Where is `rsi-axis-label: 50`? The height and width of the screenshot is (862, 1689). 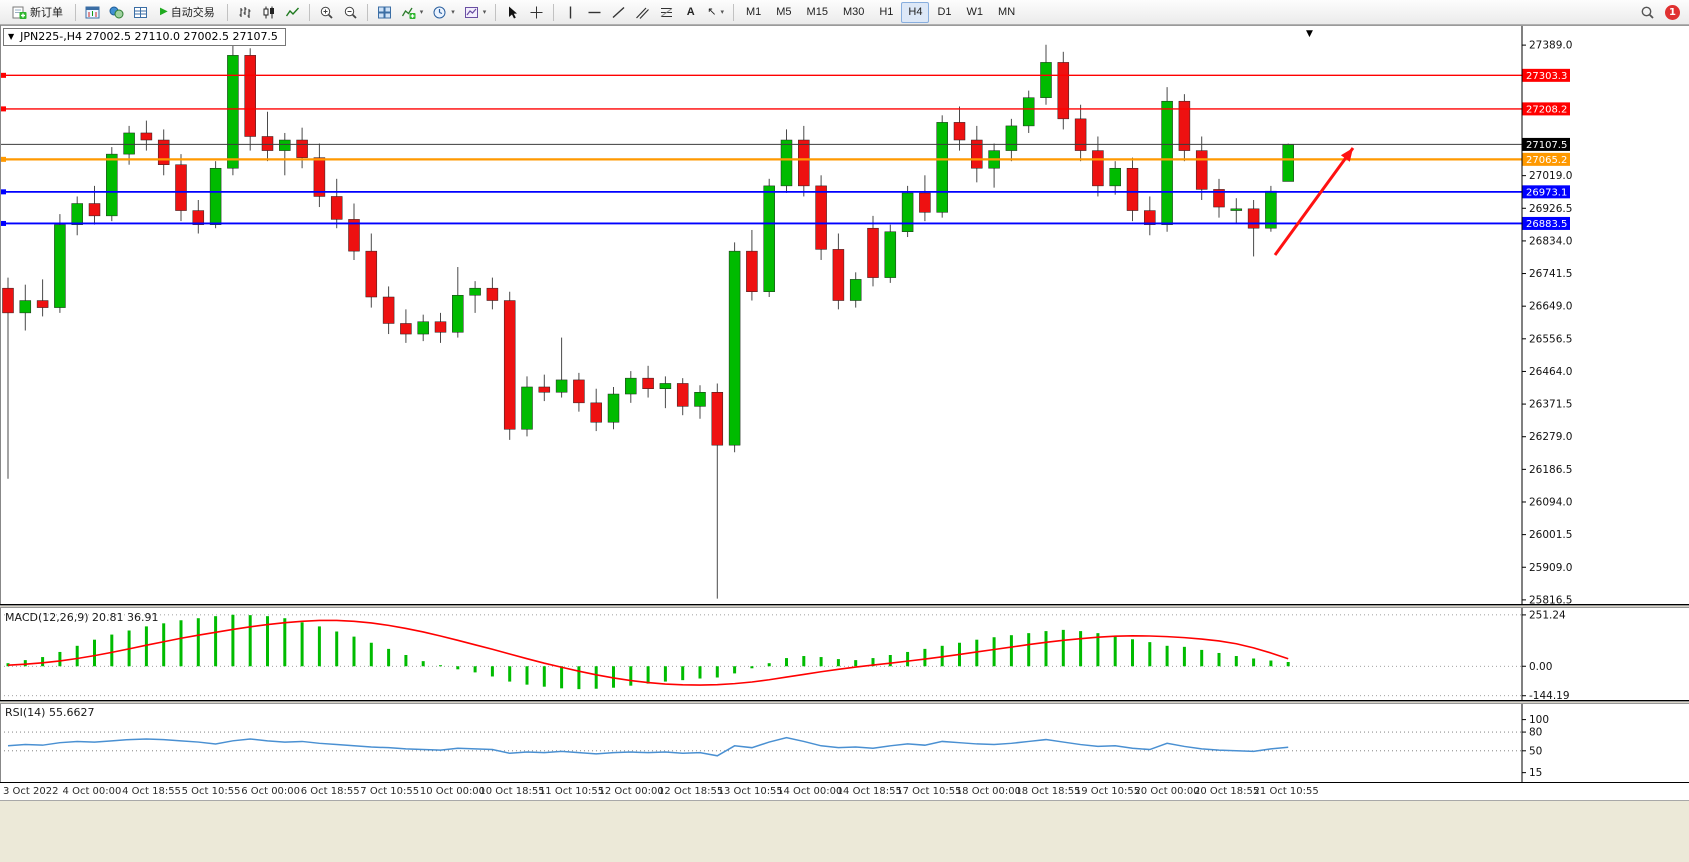
rsi-axis-label: 50 is located at coordinates (1535, 751).